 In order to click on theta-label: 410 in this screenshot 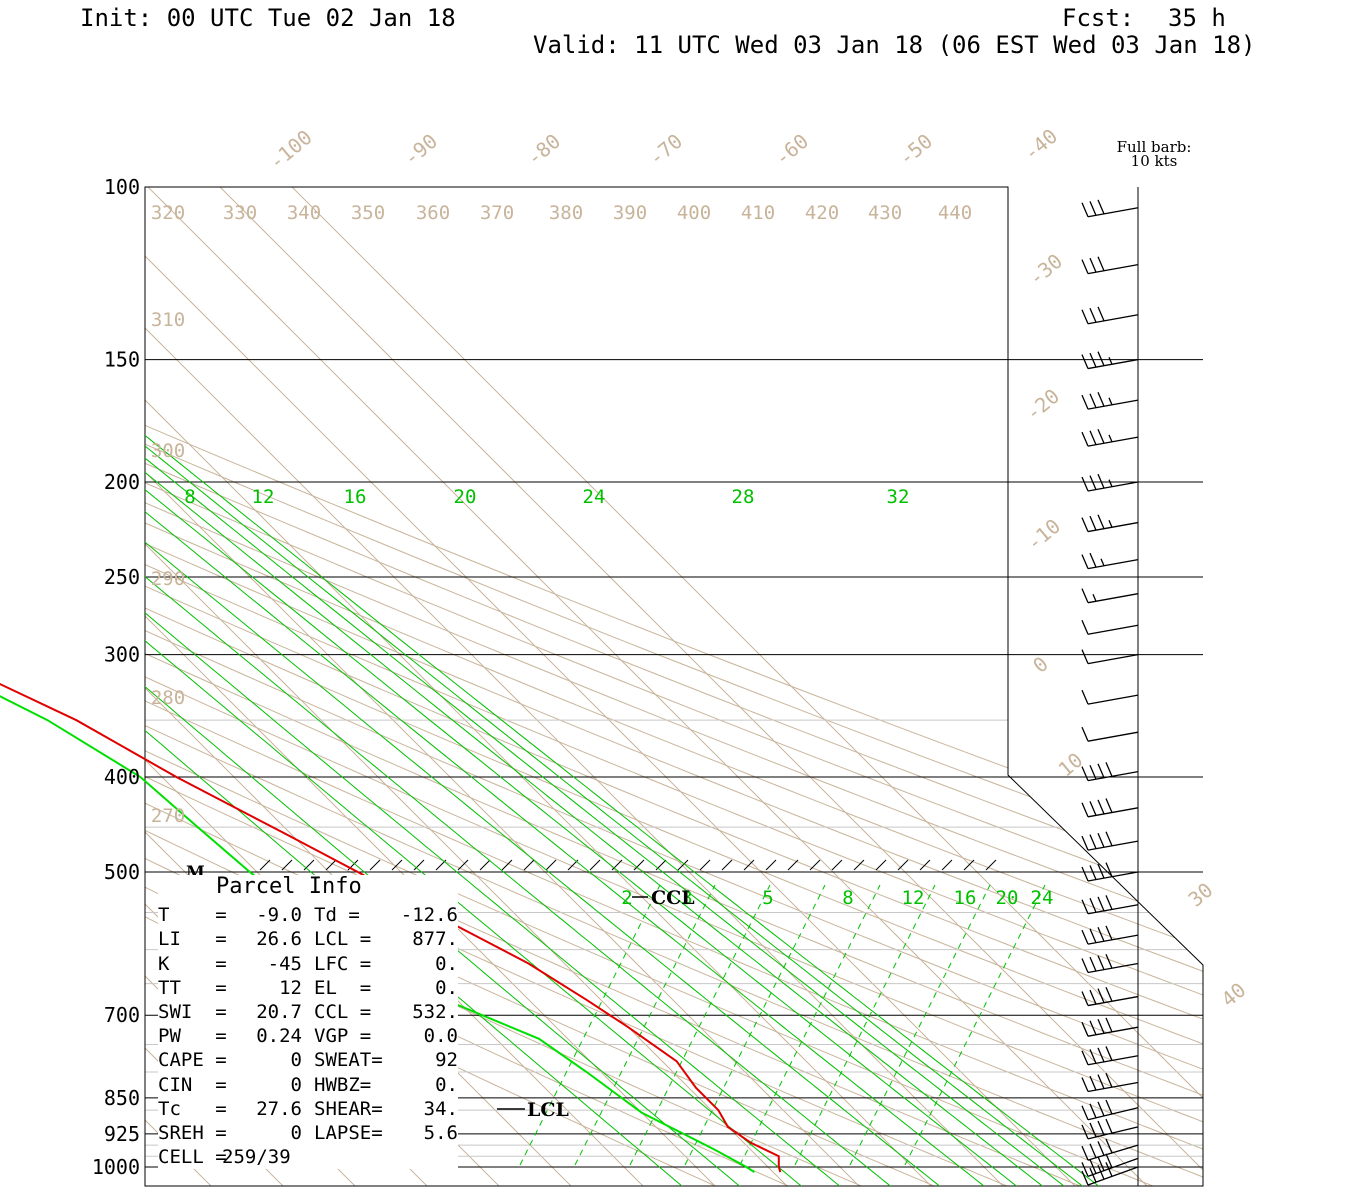, I will do `click(758, 213)`.